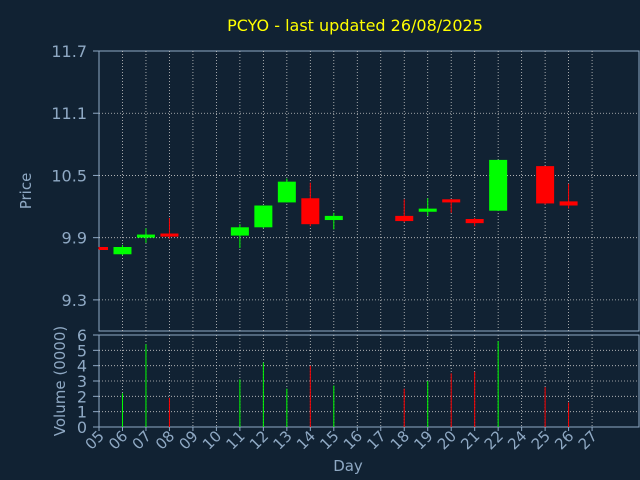  What do you see at coordinates (69, 113) in the screenshot?
I see `price-y-tick-label: 11.1` at bounding box center [69, 113].